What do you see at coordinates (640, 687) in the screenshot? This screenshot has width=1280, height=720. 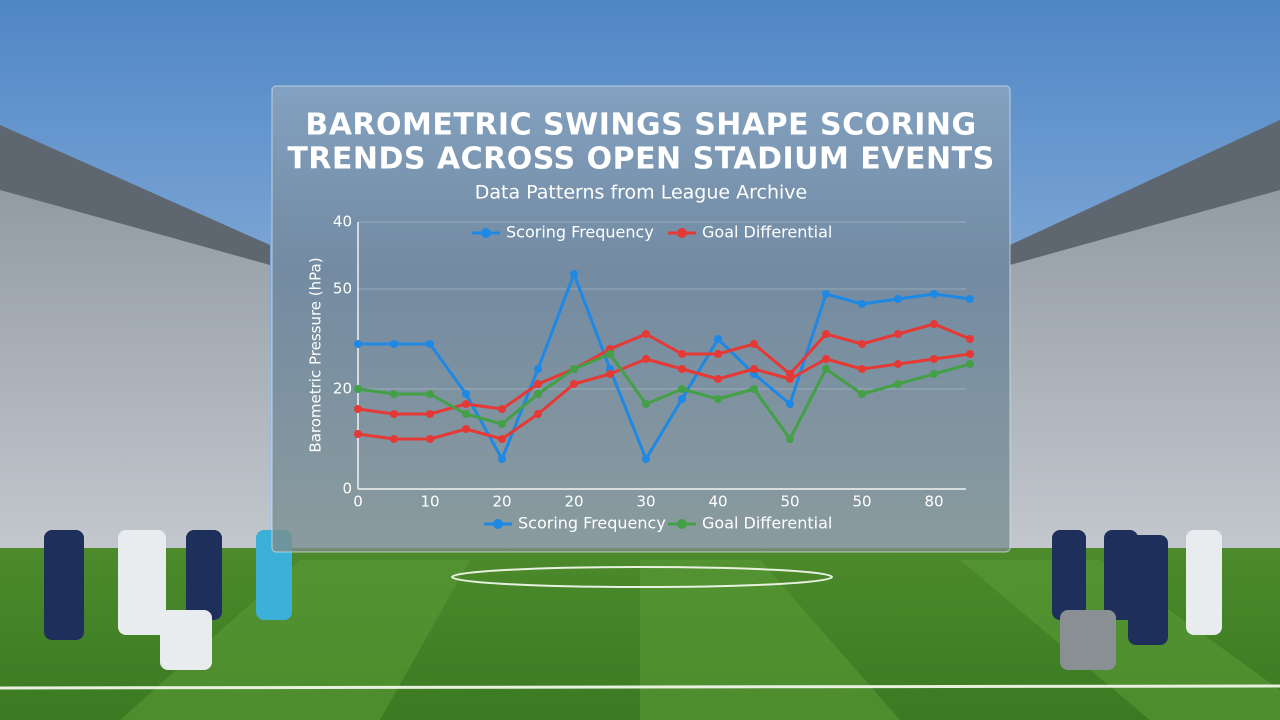 I see `touchline` at bounding box center [640, 687].